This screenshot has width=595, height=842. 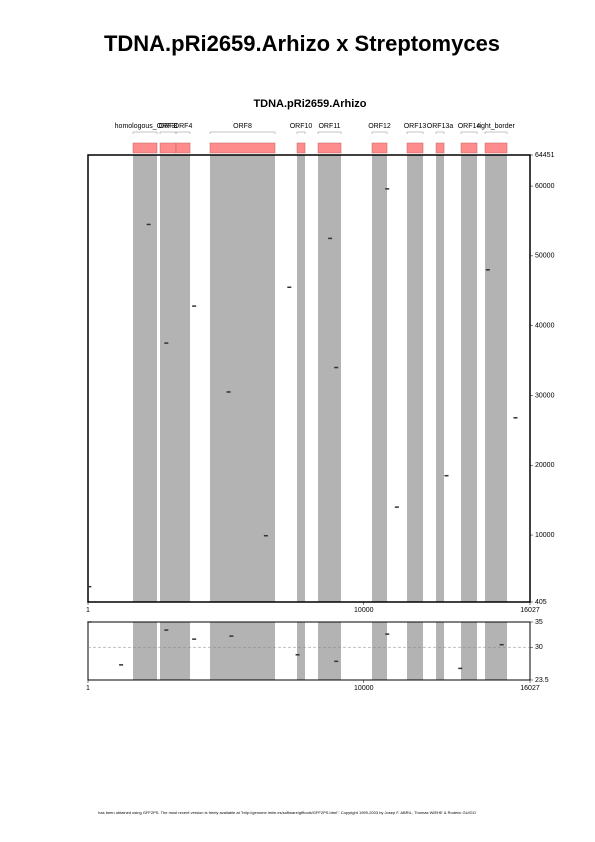 What do you see at coordinates (539, 647) in the screenshot?
I see `y-tick-label: 30` at bounding box center [539, 647].